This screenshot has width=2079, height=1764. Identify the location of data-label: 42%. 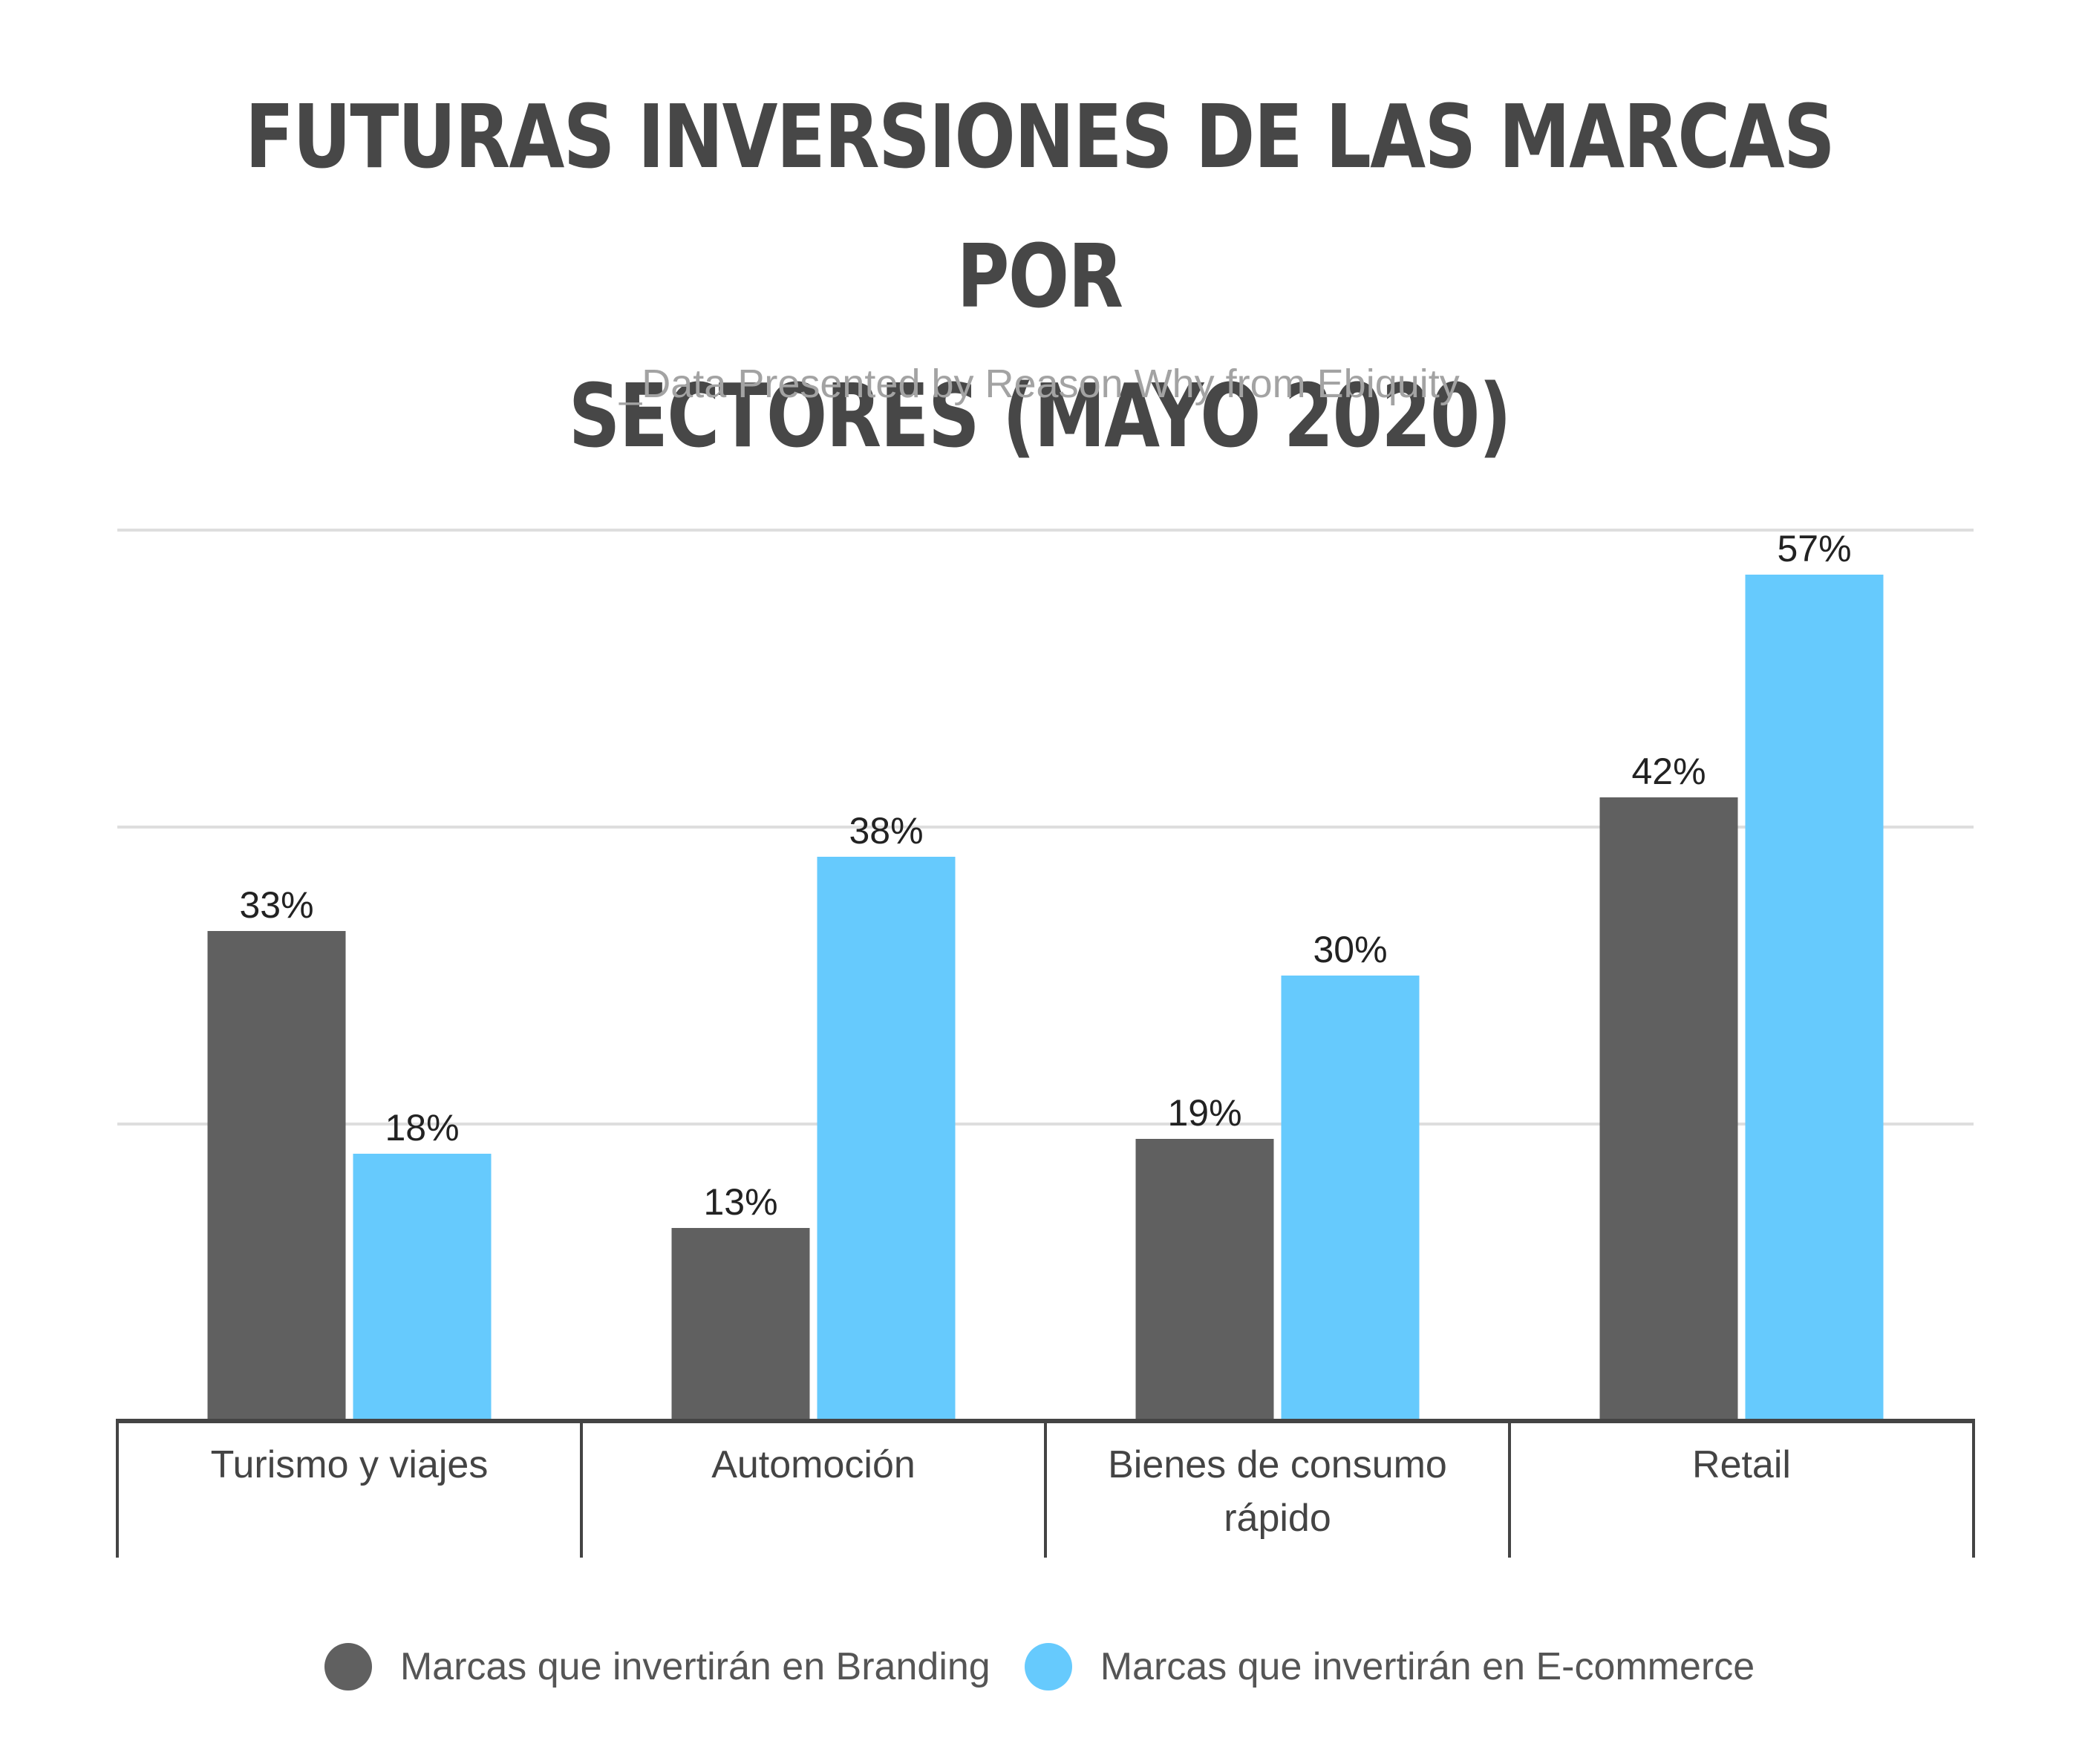
(1668, 771).